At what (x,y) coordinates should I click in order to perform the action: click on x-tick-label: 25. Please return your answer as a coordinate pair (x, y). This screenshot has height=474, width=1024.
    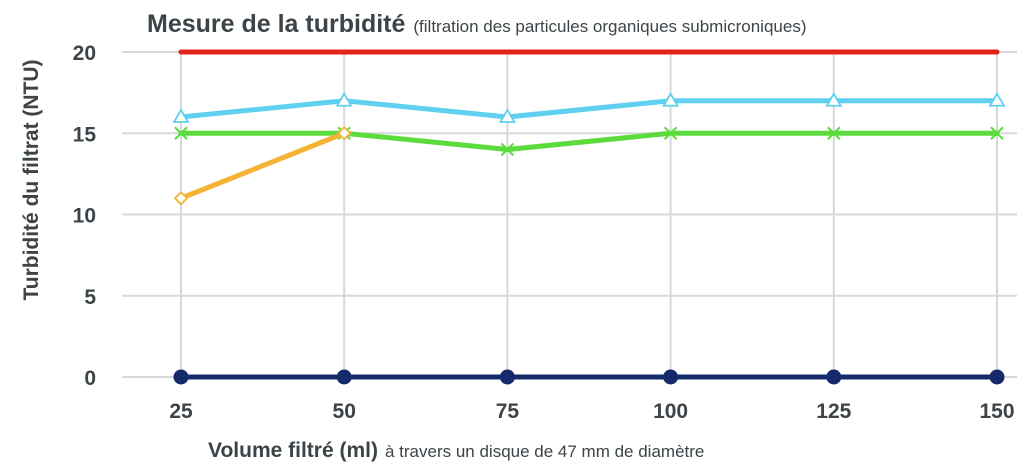
    Looking at the image, I should click on (181, 411).